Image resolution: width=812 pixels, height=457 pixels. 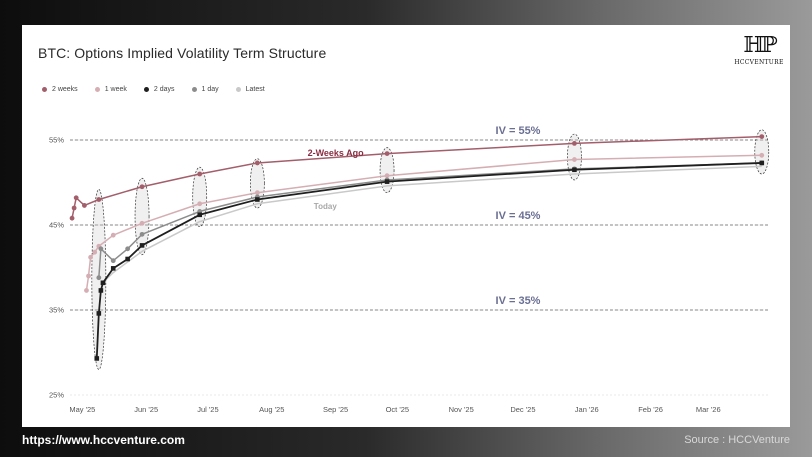 What do you see at coordinates (146, 409) in the screenshot?
I see `x-tick-label: Jun '25` at bounding box center [146, 409].